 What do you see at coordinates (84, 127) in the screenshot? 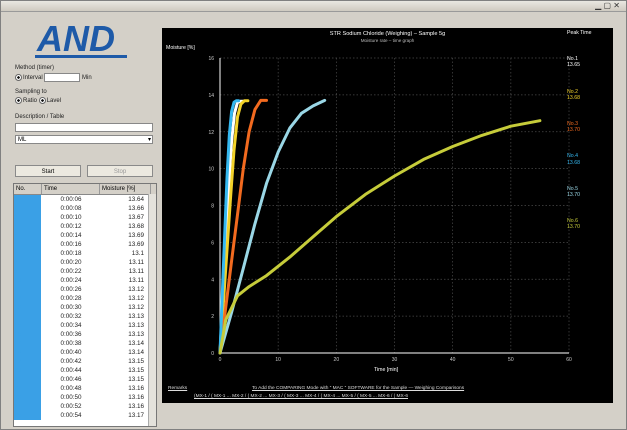
I see `description-input` at bounding box center [84, 127].